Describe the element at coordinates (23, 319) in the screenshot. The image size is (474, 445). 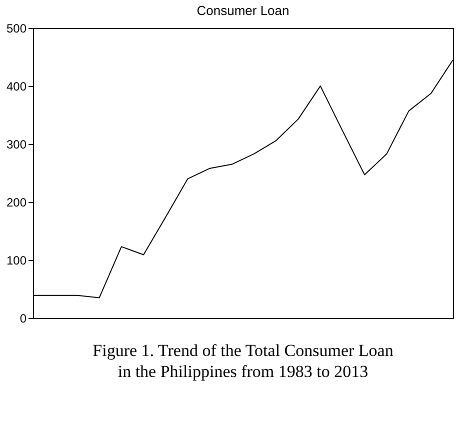
I see `y-tick-label: 0` at that location.